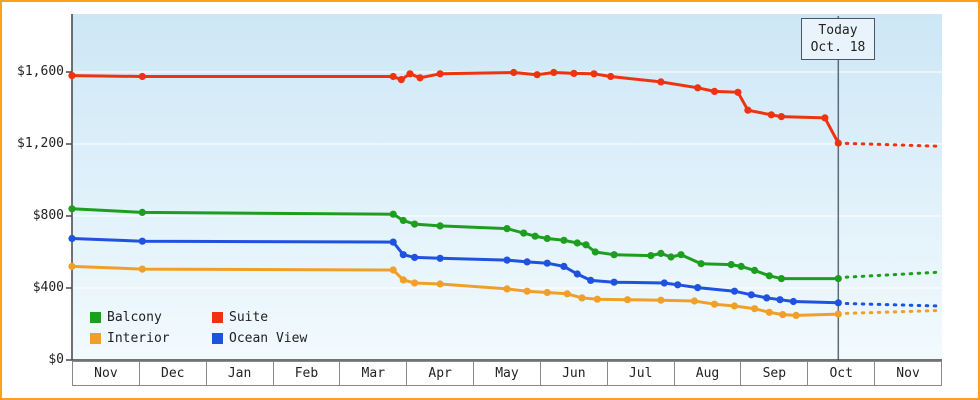  I want to click on x-axis-month: Jul, so click(641, 373).